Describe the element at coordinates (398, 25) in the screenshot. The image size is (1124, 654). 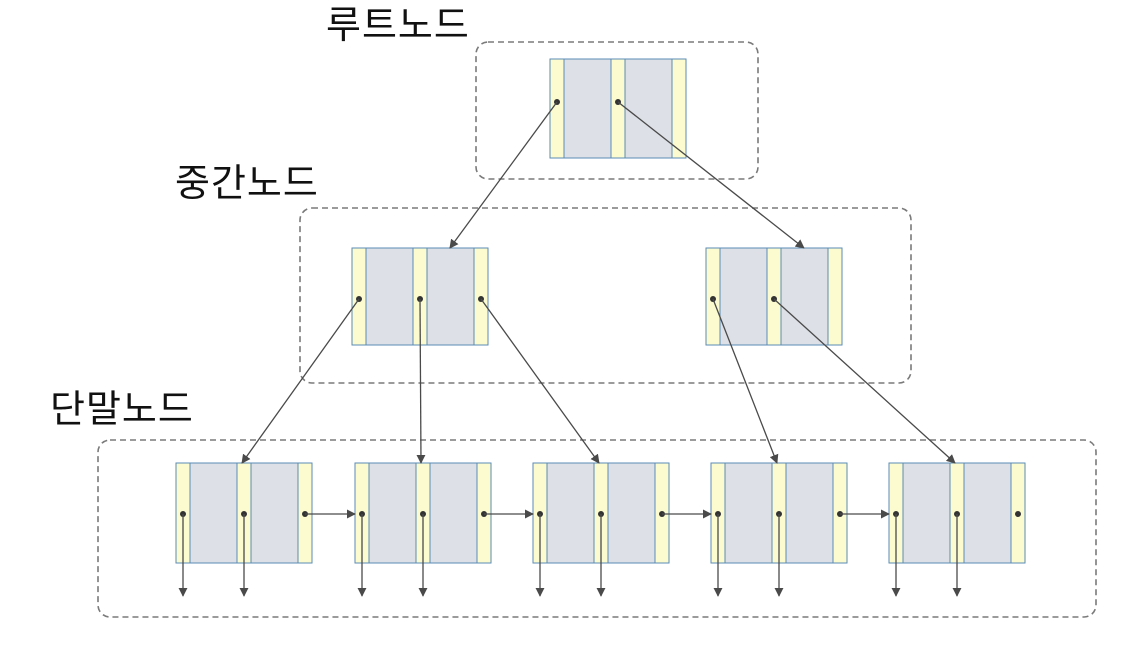
I see `root-level-label: 루트노드` at that location.